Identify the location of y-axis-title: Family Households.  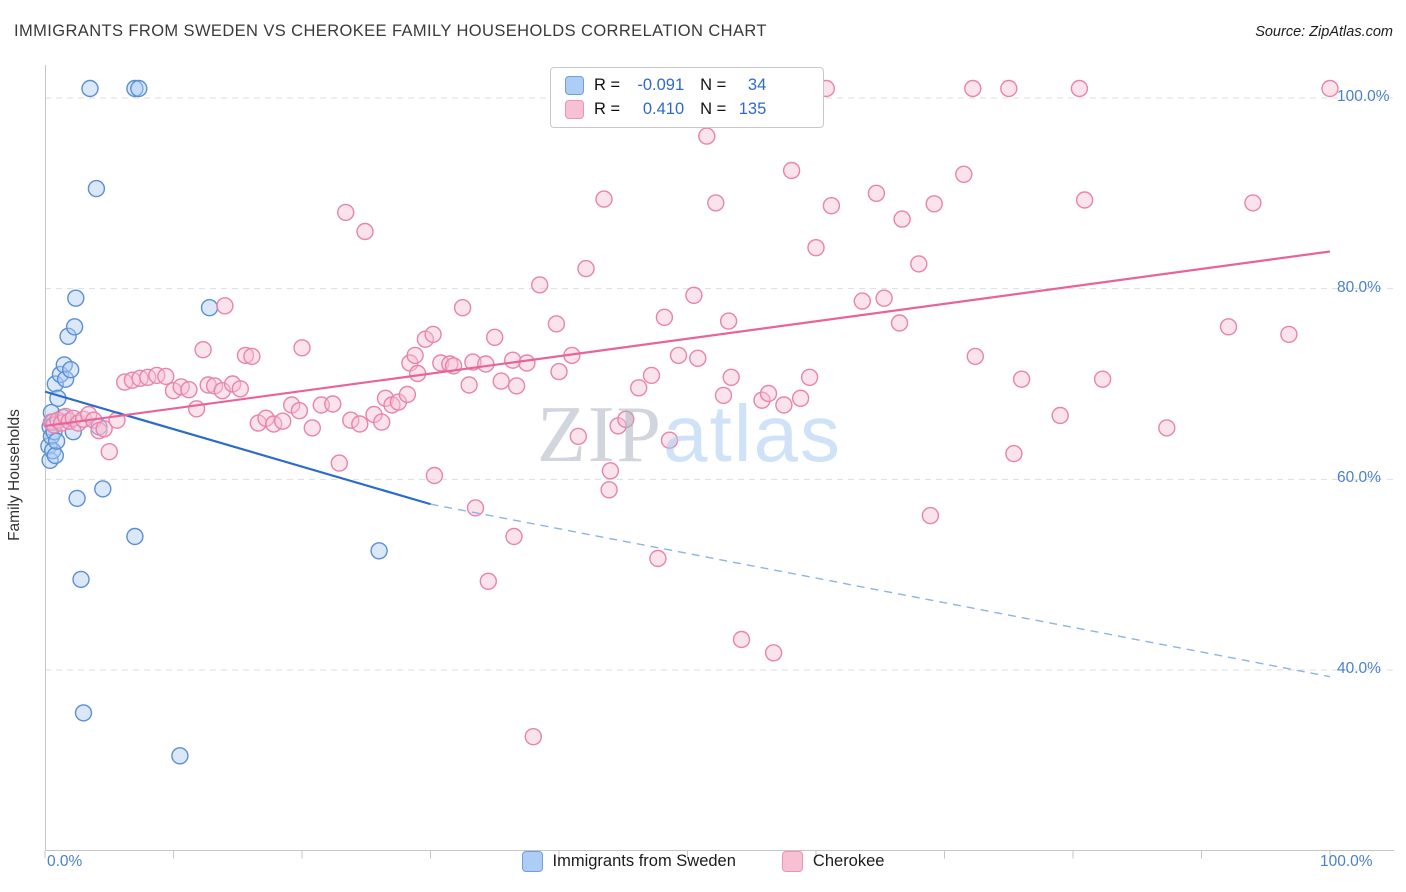
(14, 475).